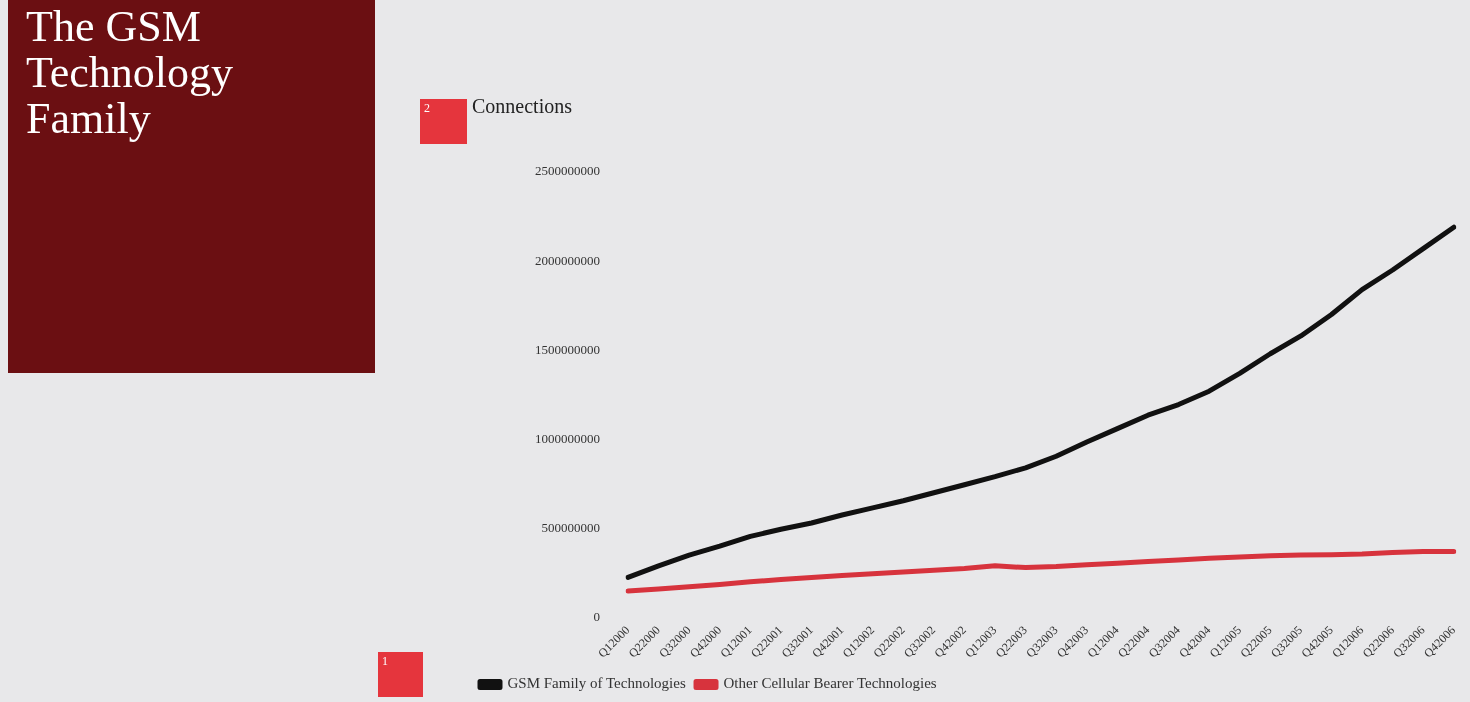 The image size is (1470, 702). What do you see at coordinates (830, 683) in the screenshot?
I see `legend-label: Other Cellular Bearer Technologies` at bounding box center [830, 683].